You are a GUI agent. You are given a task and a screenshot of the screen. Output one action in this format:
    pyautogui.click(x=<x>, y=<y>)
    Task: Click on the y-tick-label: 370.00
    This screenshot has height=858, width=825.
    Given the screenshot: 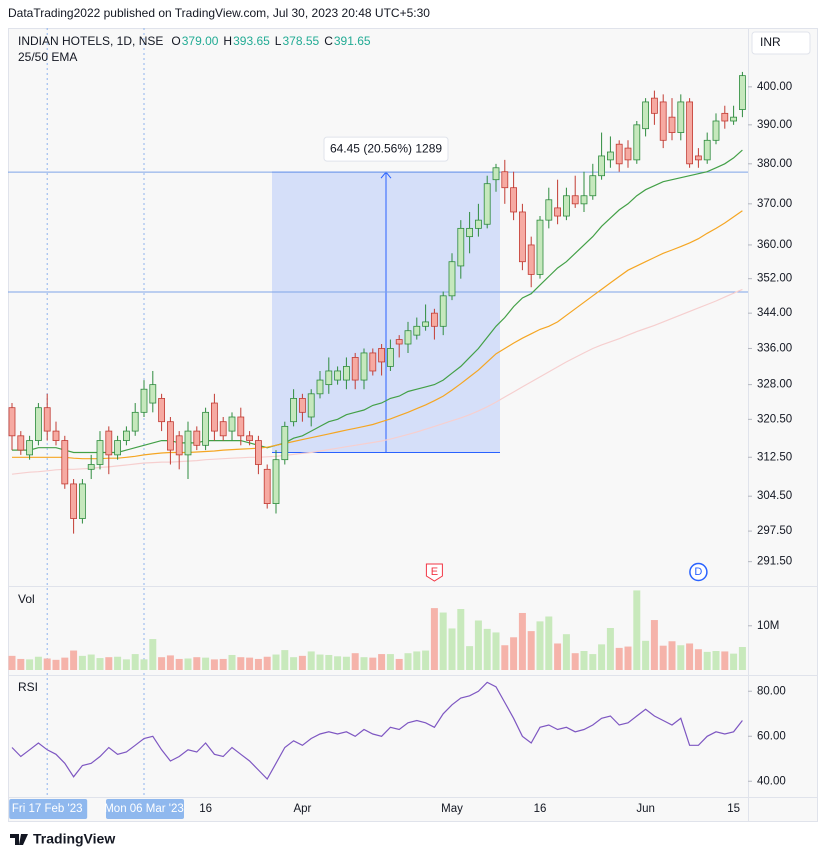 What is the action you would take?
    pyautogui.click(x=774, y=204)
    